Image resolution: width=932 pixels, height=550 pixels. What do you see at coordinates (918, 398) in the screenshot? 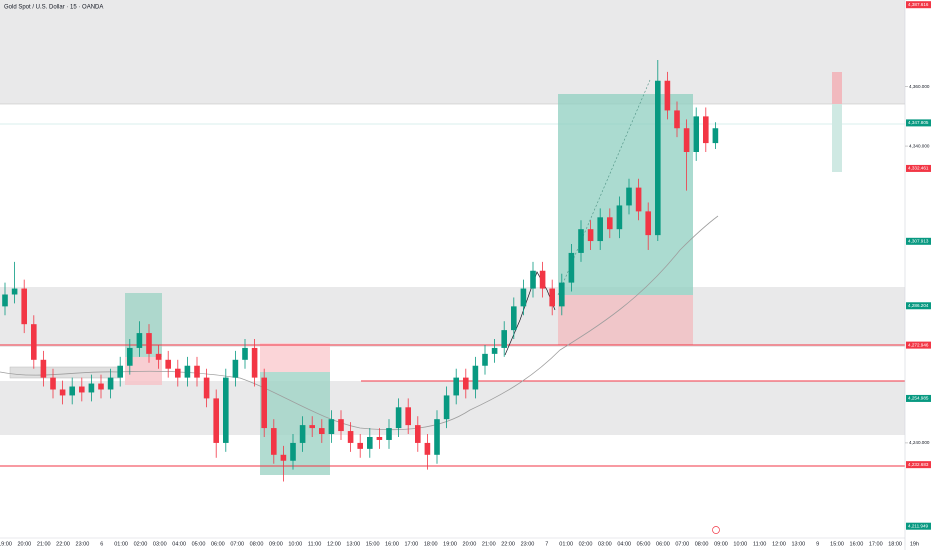
I see `price-tag-label: 4,254.985` at bounding box center [918, 398].